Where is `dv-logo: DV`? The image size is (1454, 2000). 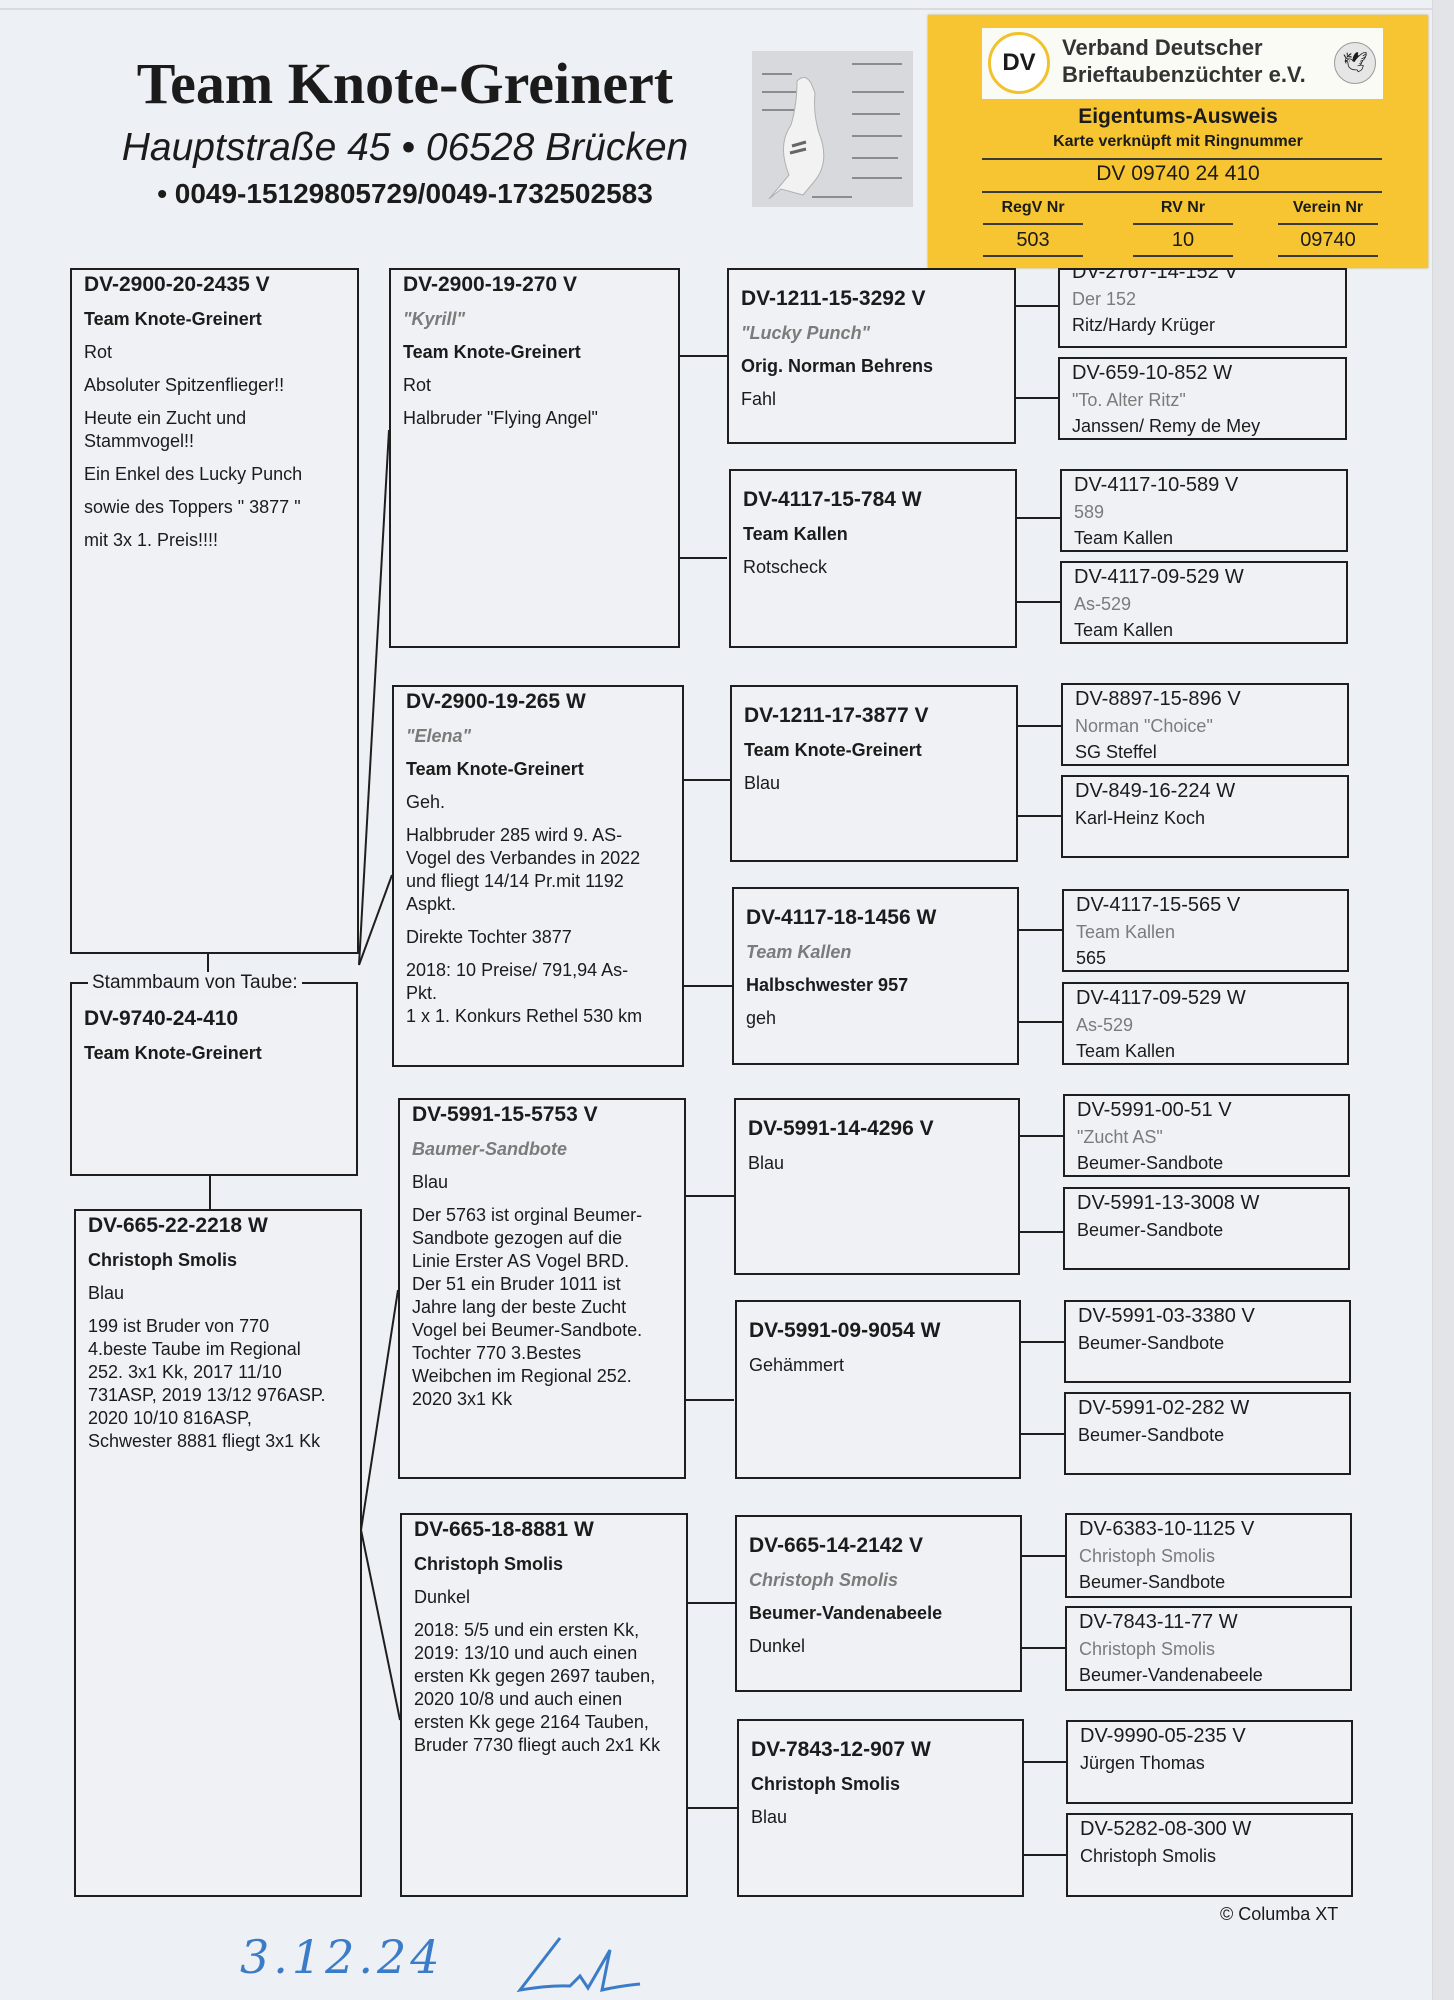 dv-logo: DV is located at coordinates (1019, 63).